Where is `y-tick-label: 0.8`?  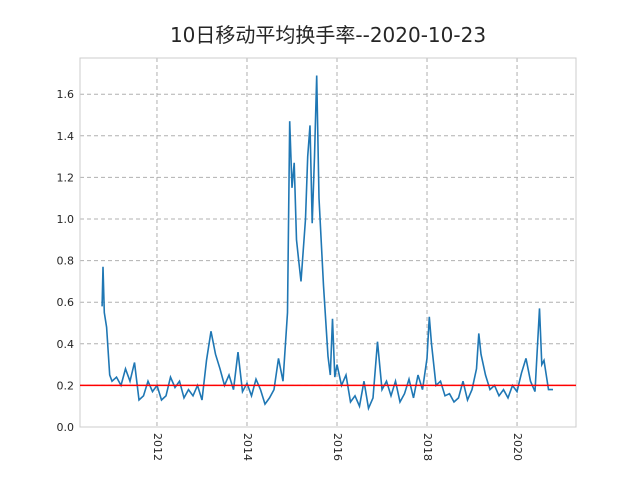
y-tick-label: 0.8 is located at coordinates (66, 261).